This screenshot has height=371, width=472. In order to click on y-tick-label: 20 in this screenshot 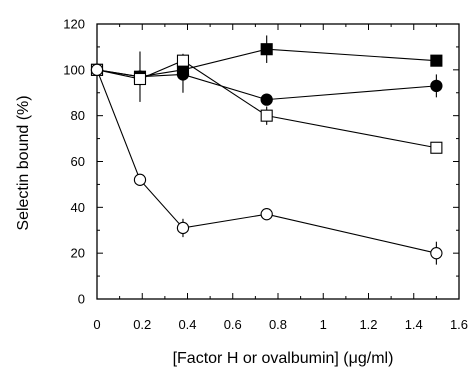, I will do `click(78, 253)`.